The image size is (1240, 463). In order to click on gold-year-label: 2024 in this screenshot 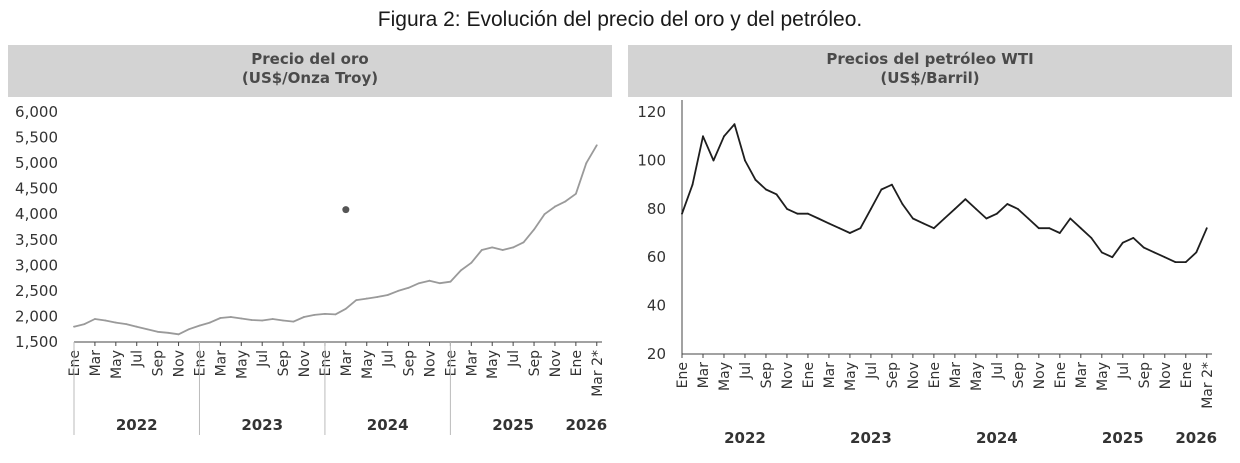, I will do `click(388, 425)`.